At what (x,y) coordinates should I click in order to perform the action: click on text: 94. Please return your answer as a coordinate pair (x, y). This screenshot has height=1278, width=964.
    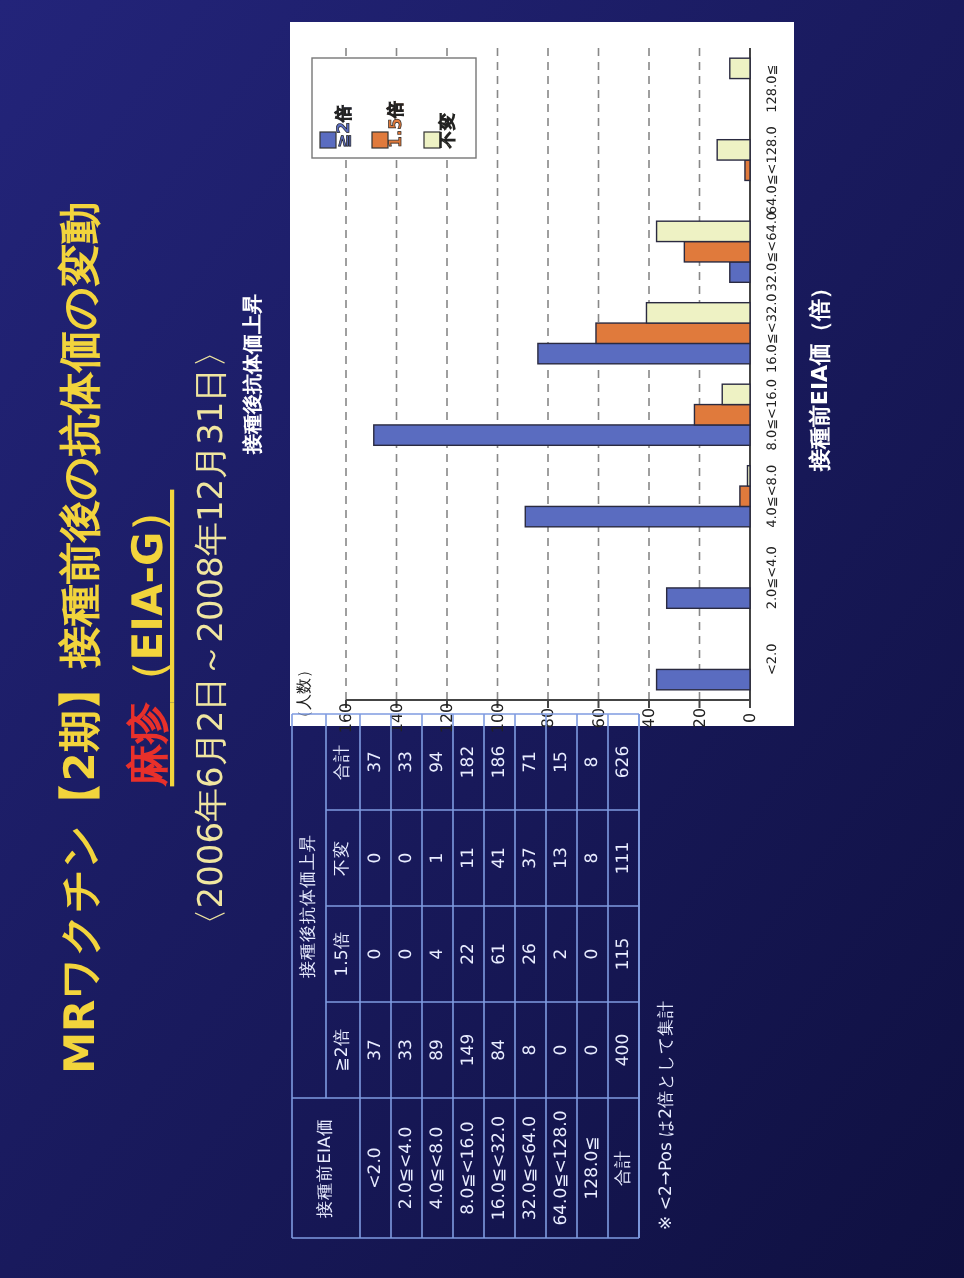
    Looking at the image, I should click on (437, 762).